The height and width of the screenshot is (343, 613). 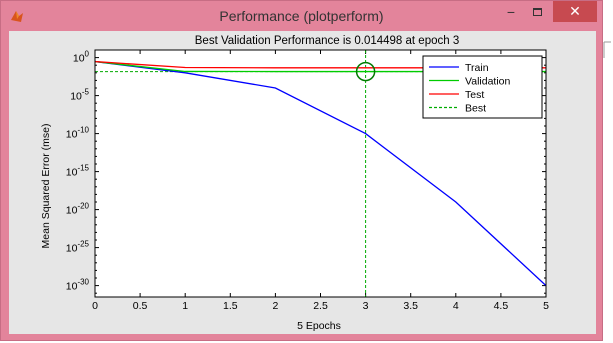 What do you see at coordinates (456, 306) in the screenshot?
I see `x-tick-label: 4` at bounding box center [456, 306].